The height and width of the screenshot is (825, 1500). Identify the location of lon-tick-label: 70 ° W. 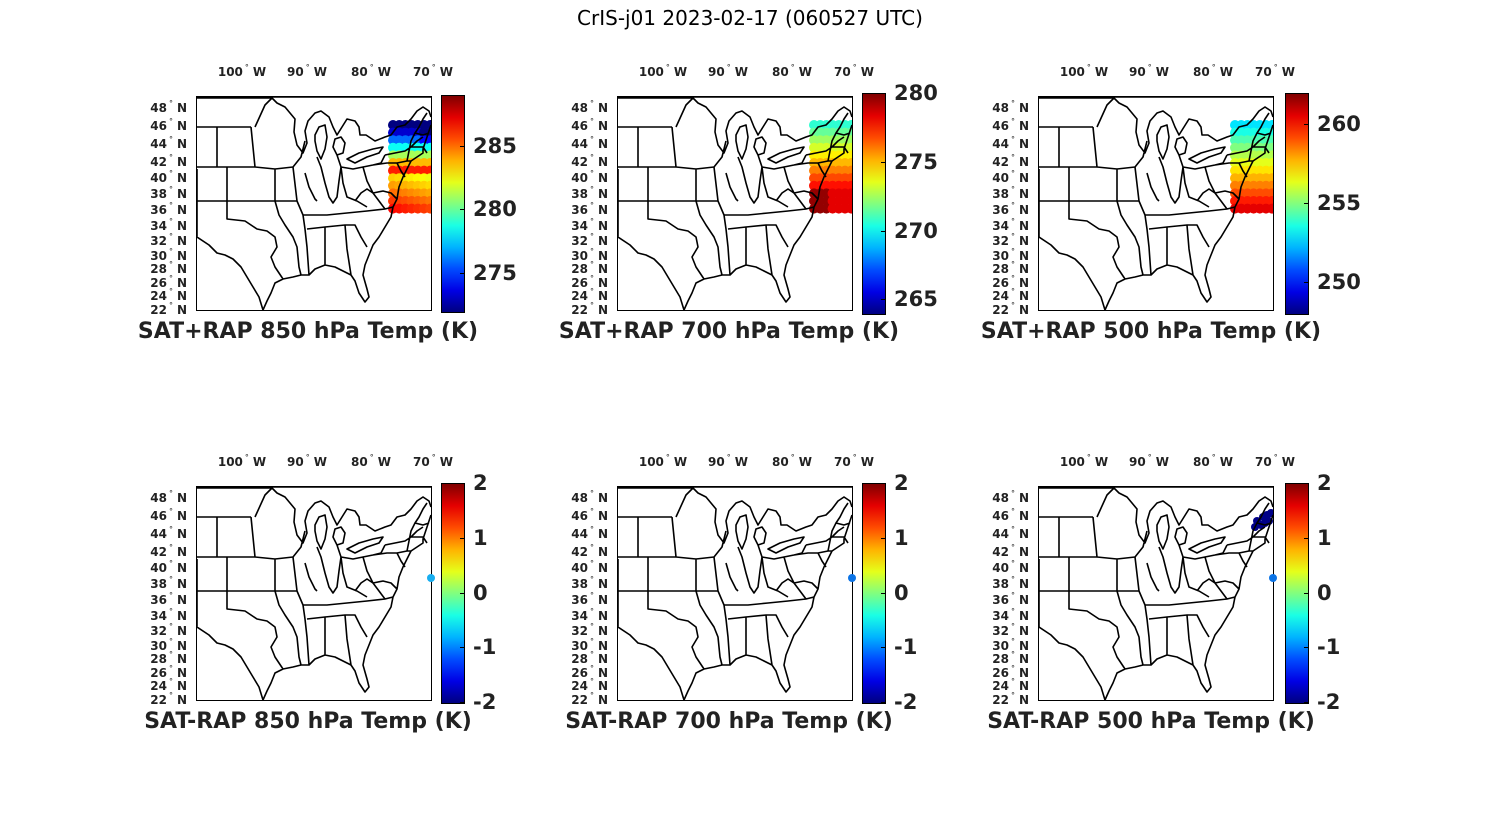
(1275, 71).